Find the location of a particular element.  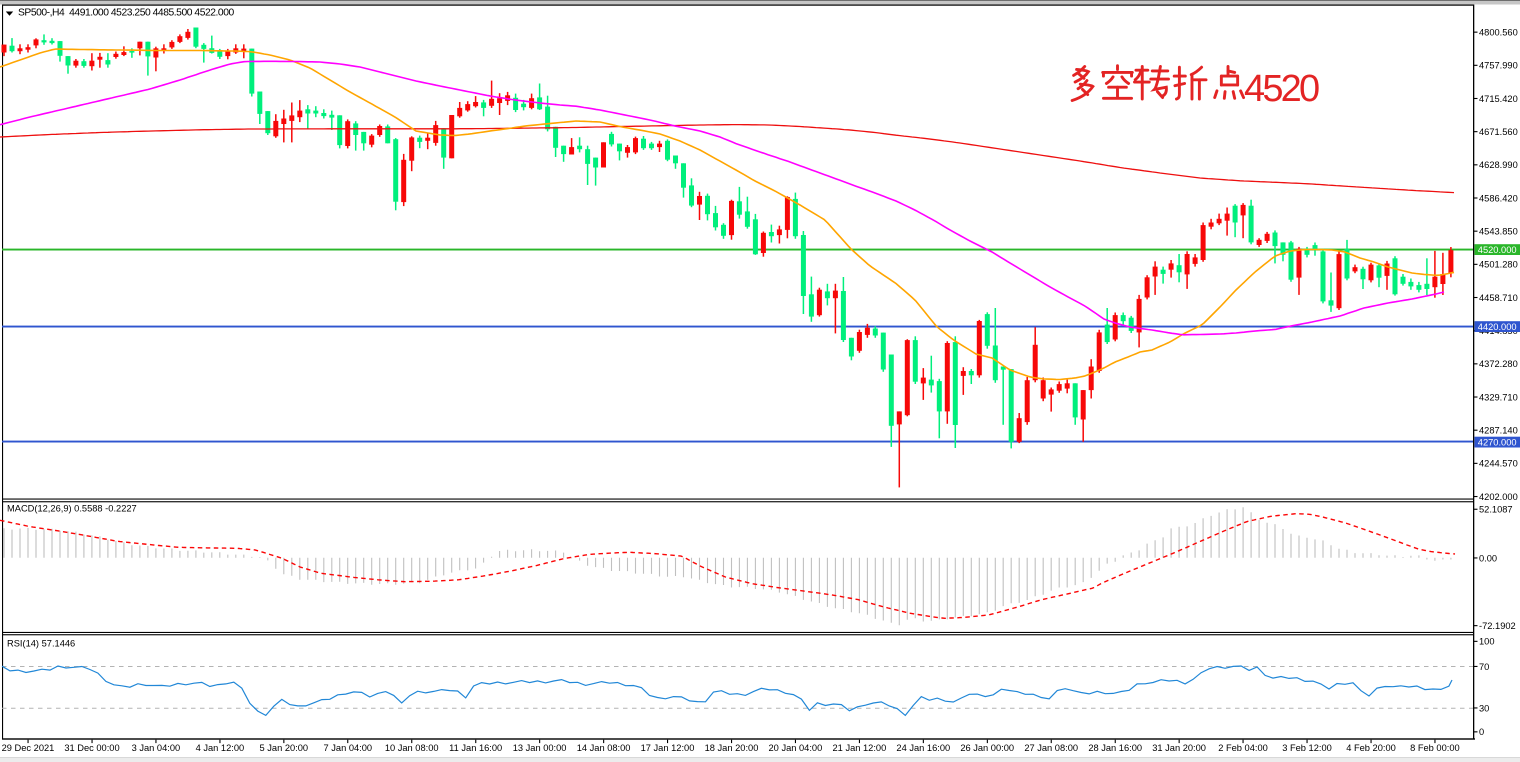

svg-text: 4520.000 is located at coordinates (1497, 250).